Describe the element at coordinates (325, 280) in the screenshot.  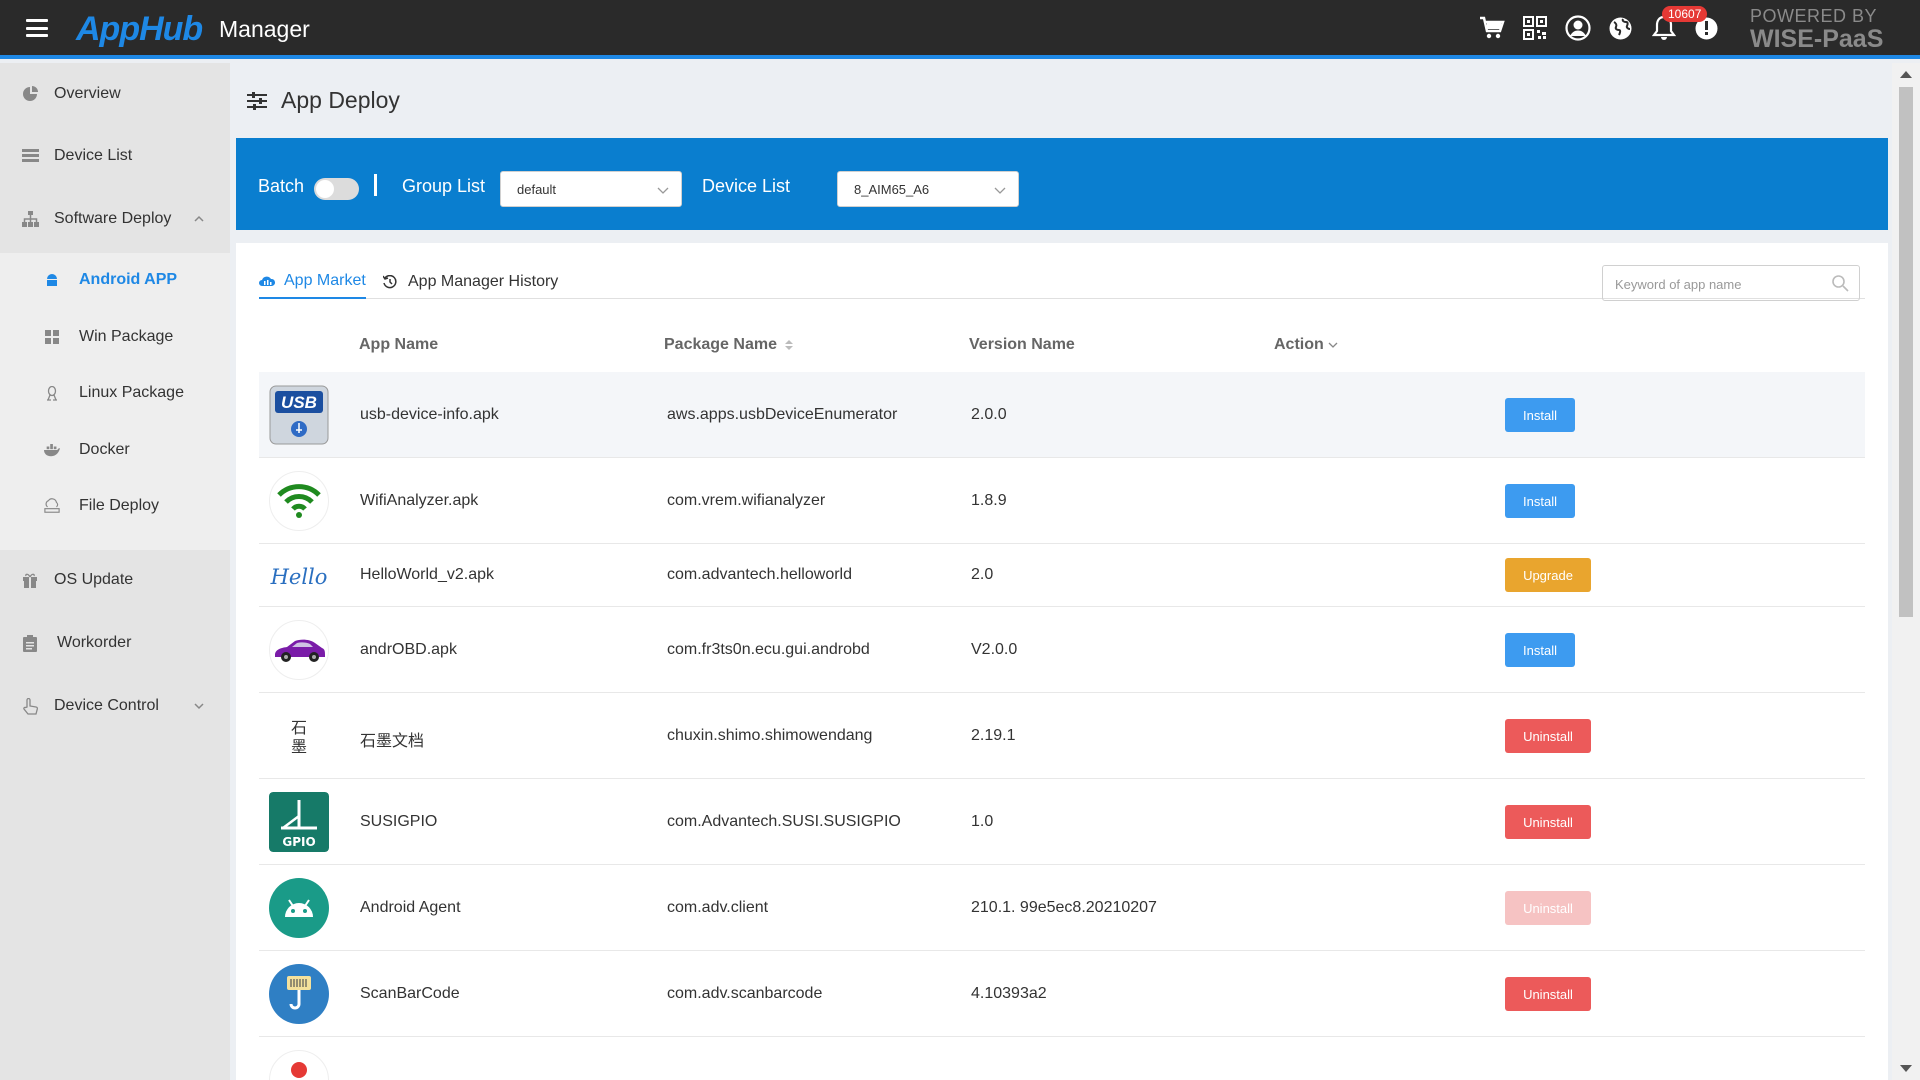
I see `tab-label: App Market` at that location.